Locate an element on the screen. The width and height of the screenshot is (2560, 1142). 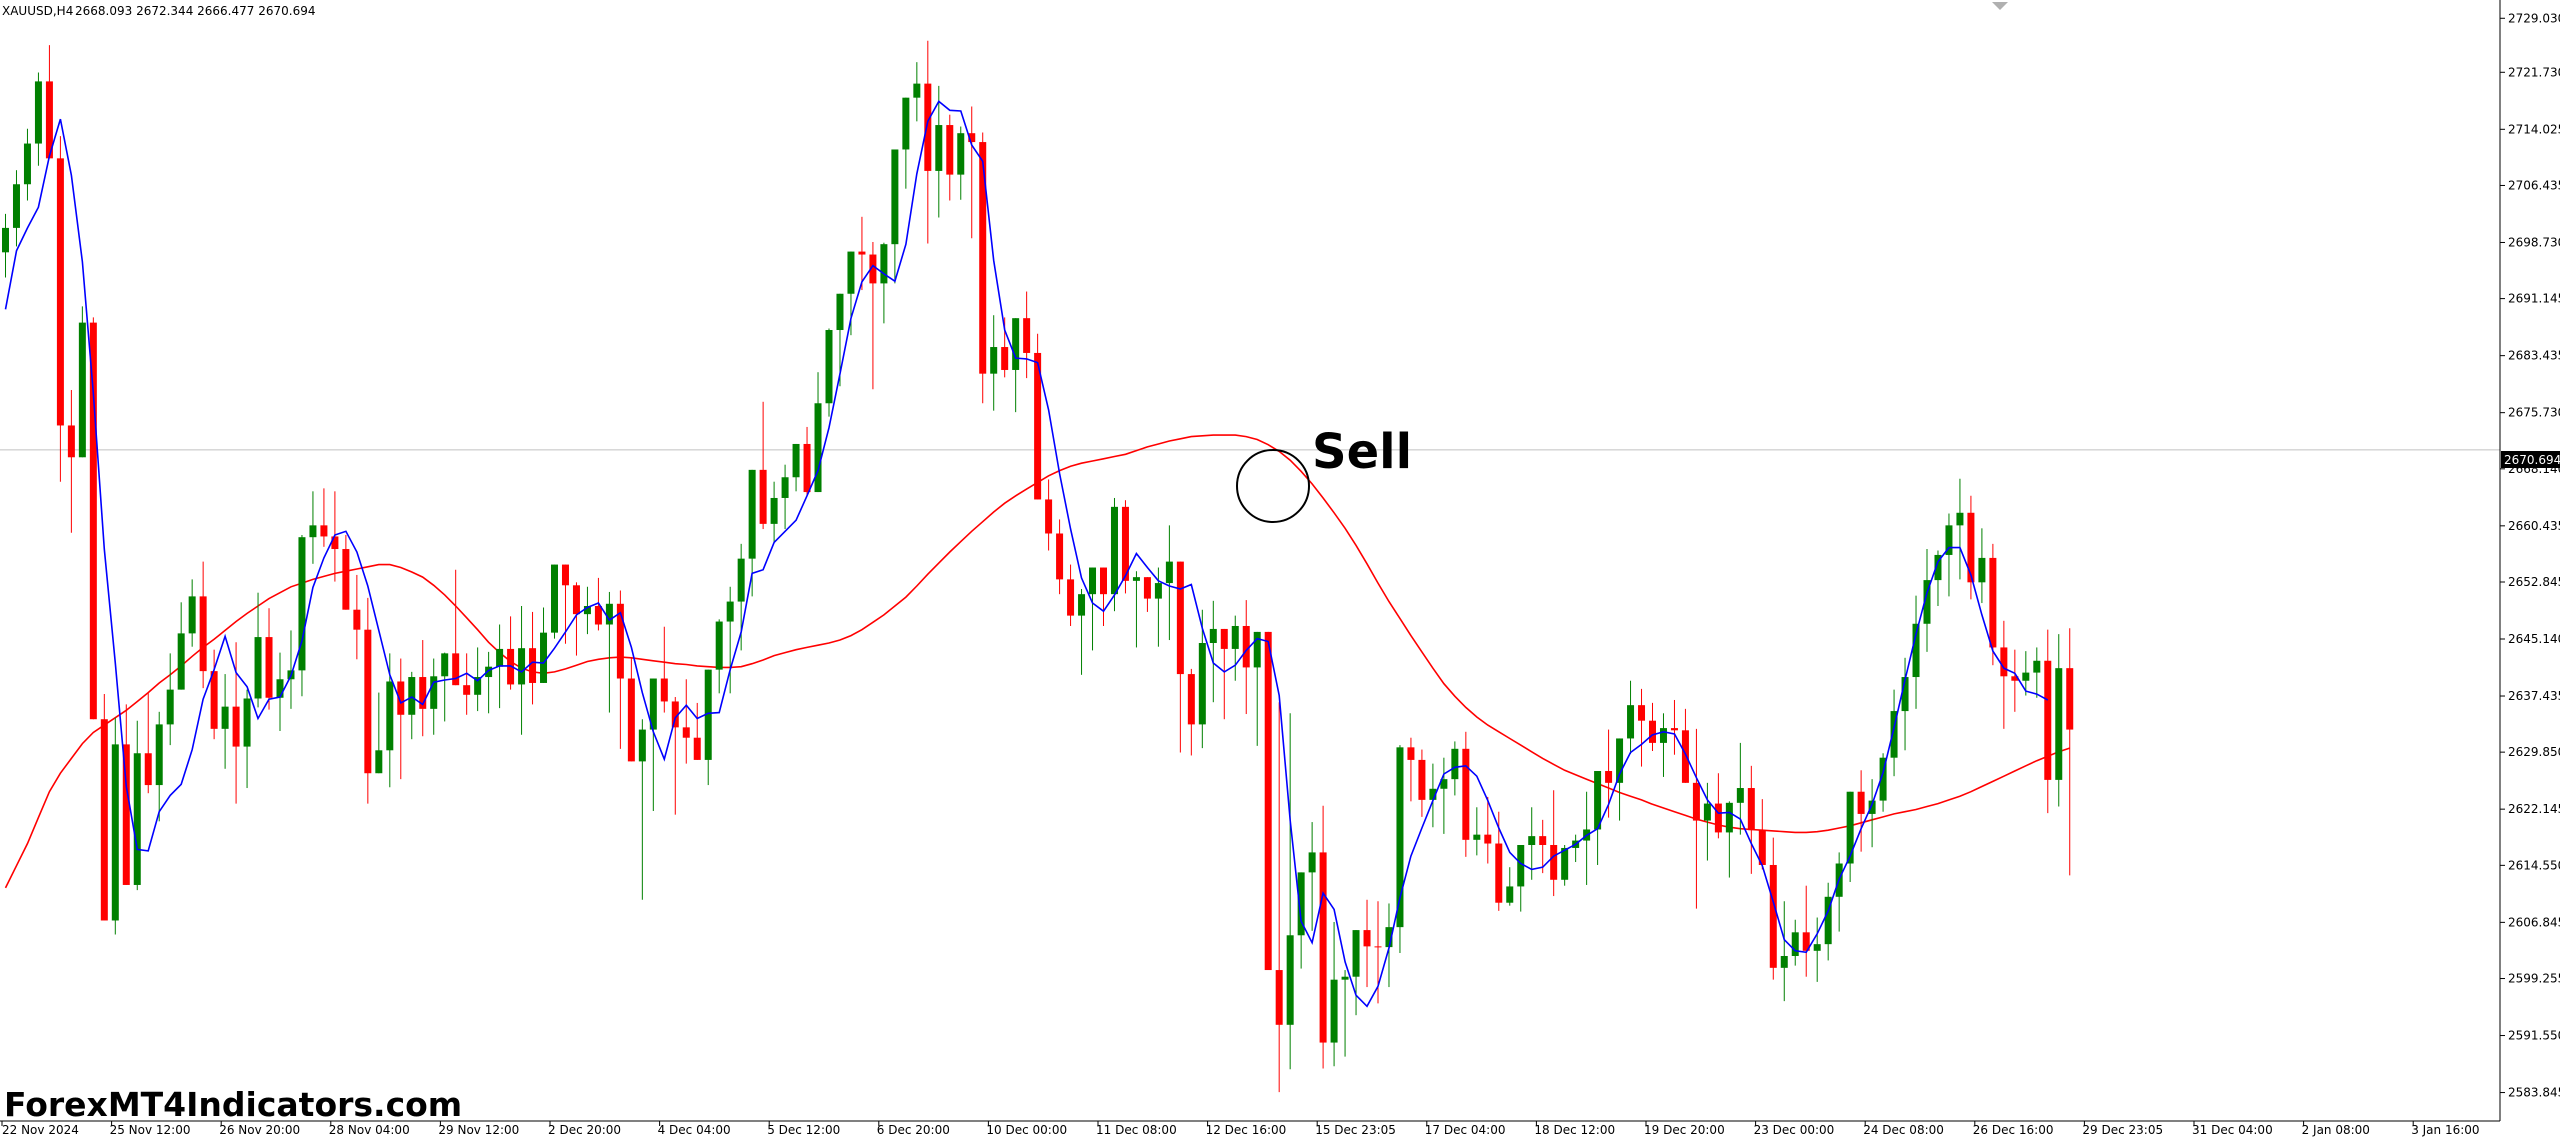
sell-signal-circle is located at coordinates (1273, 486).